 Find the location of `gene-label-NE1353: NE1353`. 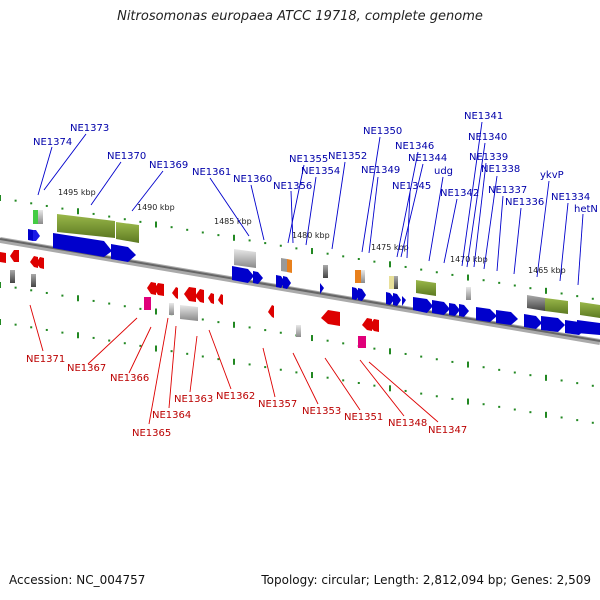

gene-label-NE1353: NE1353 is located at coordinates (321, 411).